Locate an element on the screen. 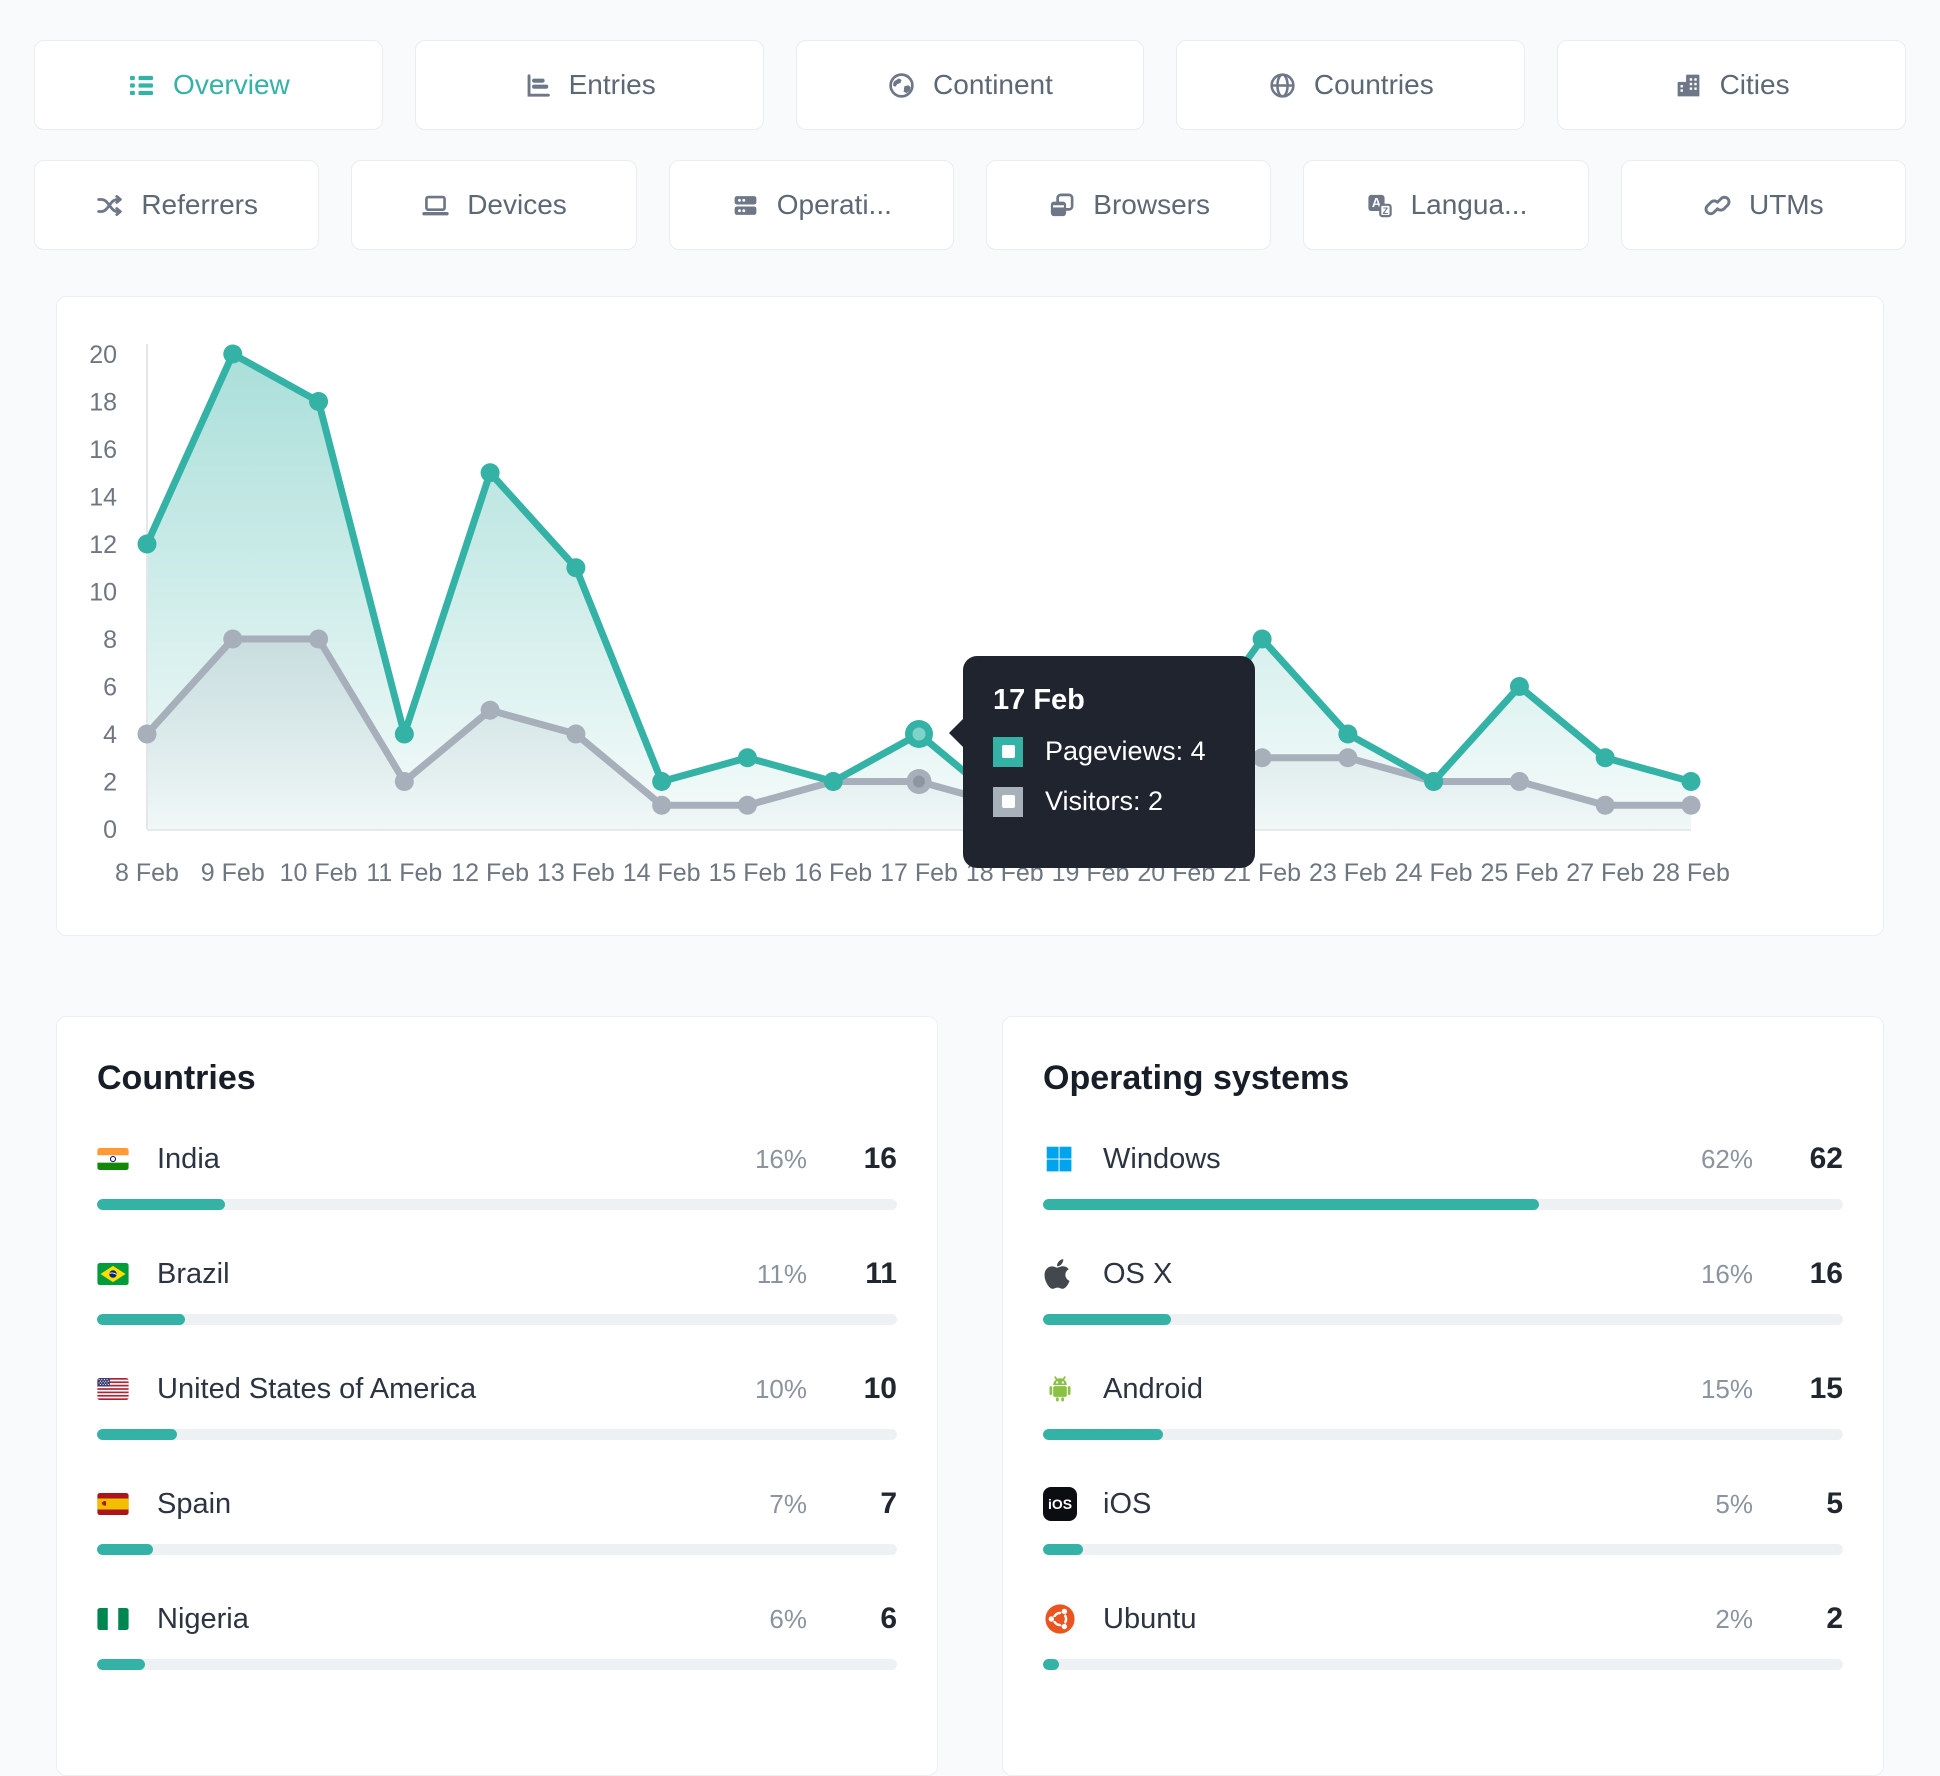 This screenshot has height=1776, width=1940. bar-chart-icon is located at coordinates (537, 85).